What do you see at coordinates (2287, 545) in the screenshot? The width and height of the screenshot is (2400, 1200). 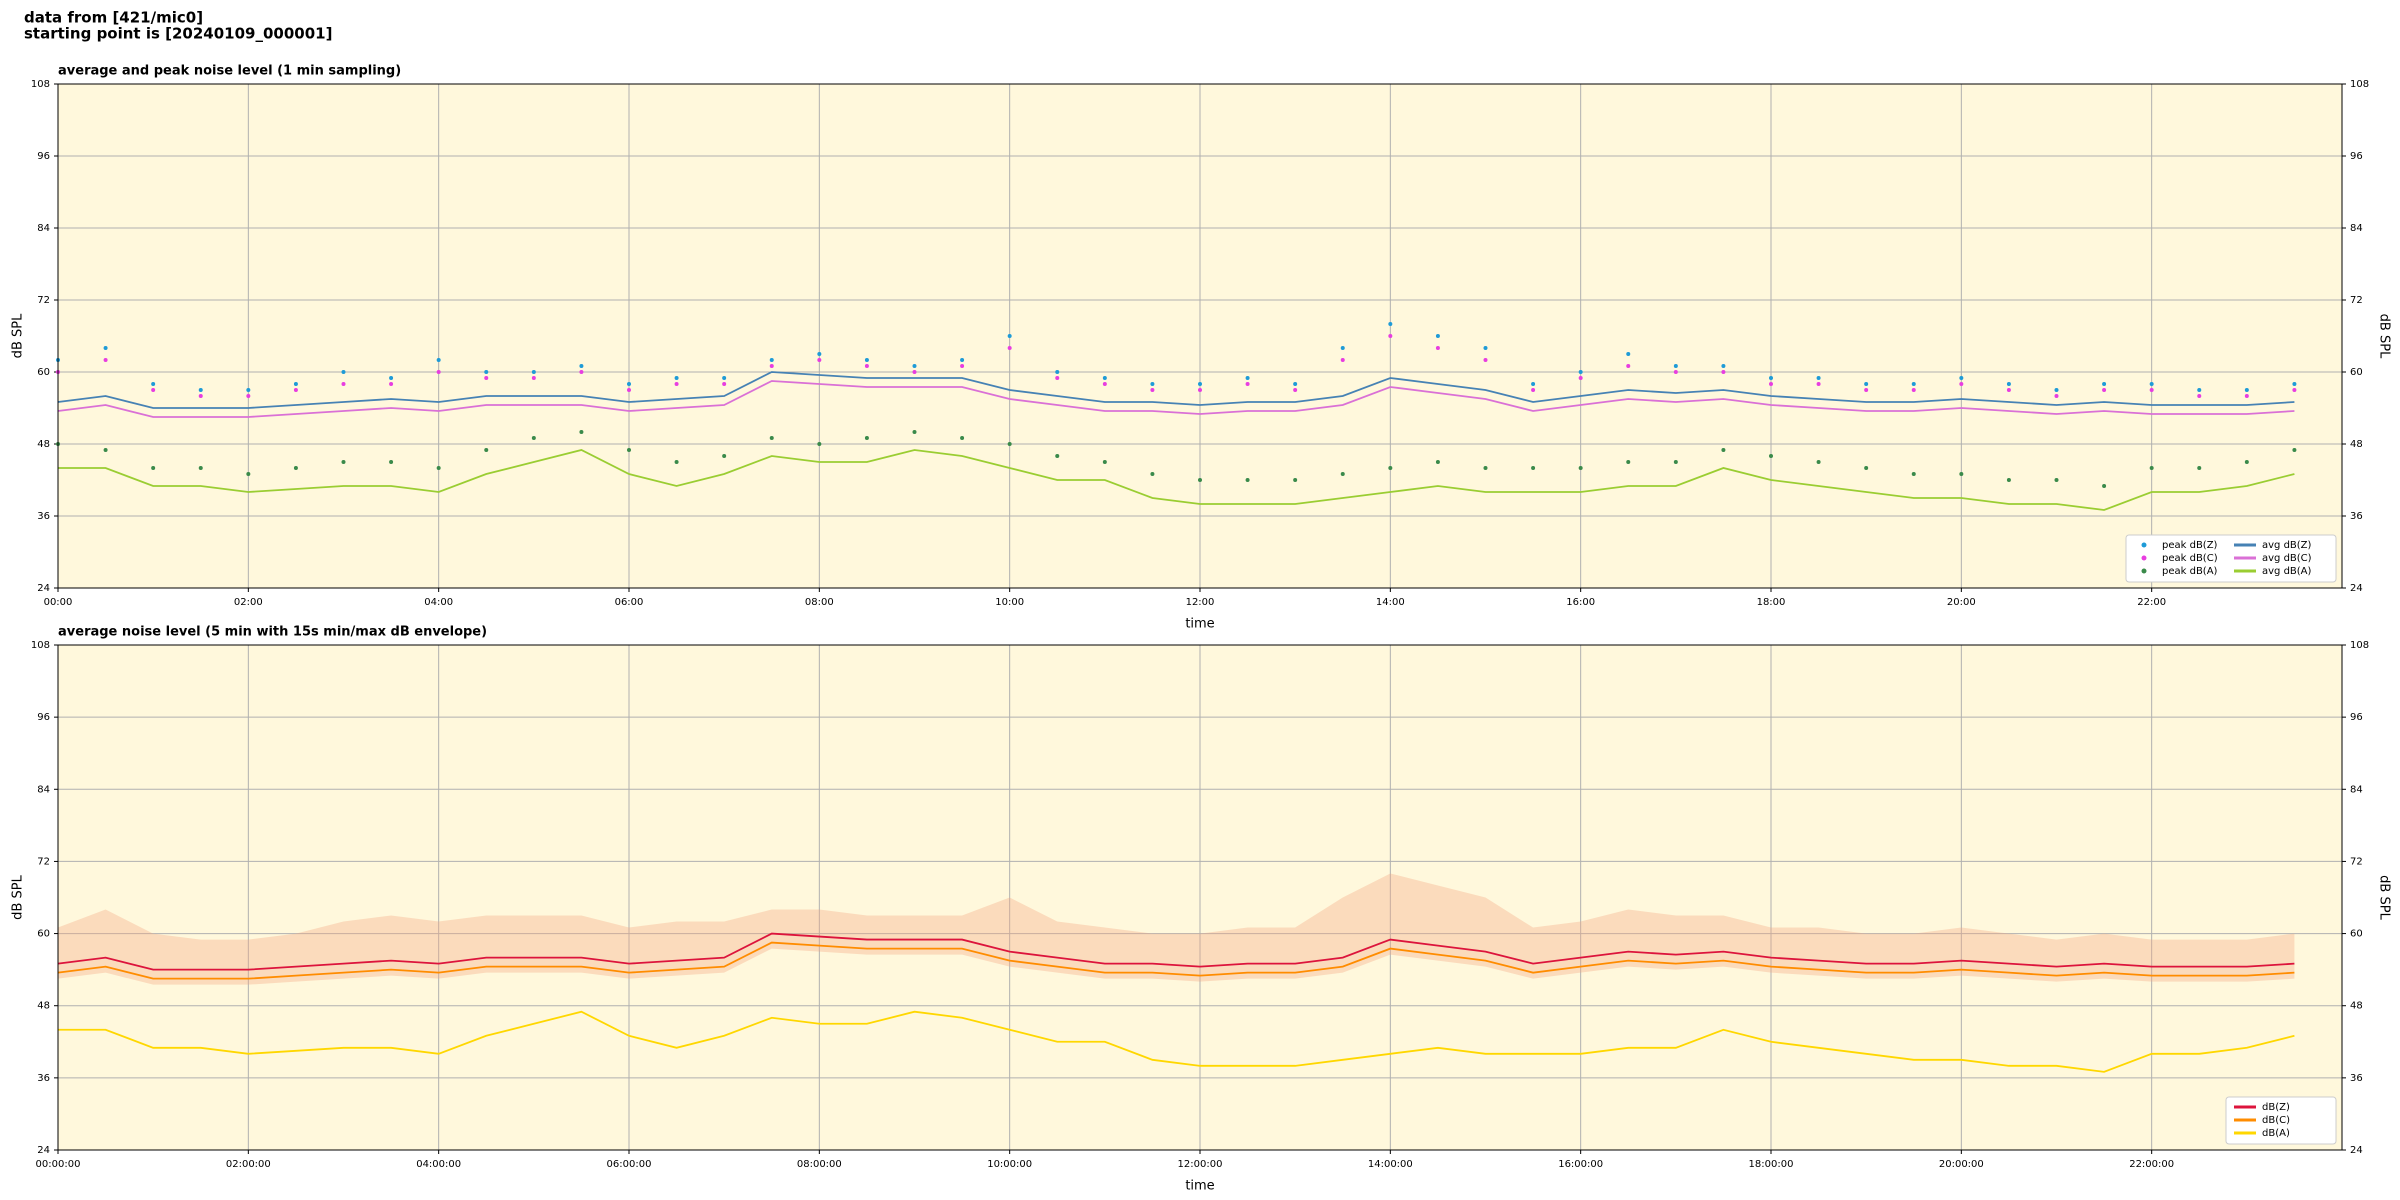 I see `legend-label: avg dB(Z)` at bounding box center [2287, 545].